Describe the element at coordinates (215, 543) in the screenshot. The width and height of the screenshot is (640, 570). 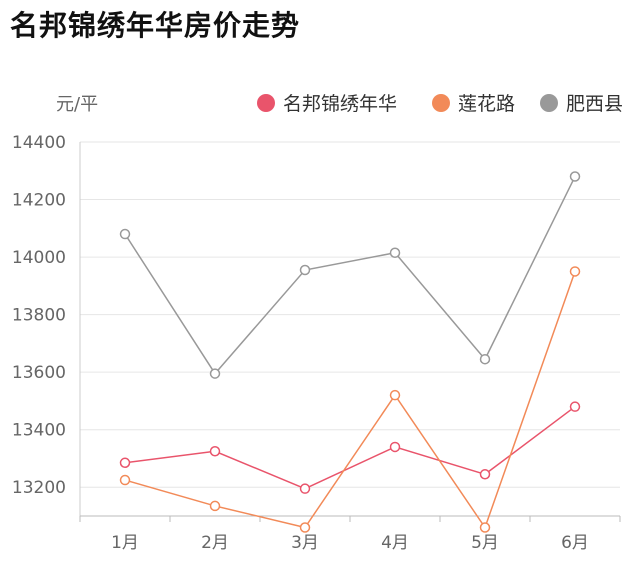
I see `x-tick-label: 2月` at that location.